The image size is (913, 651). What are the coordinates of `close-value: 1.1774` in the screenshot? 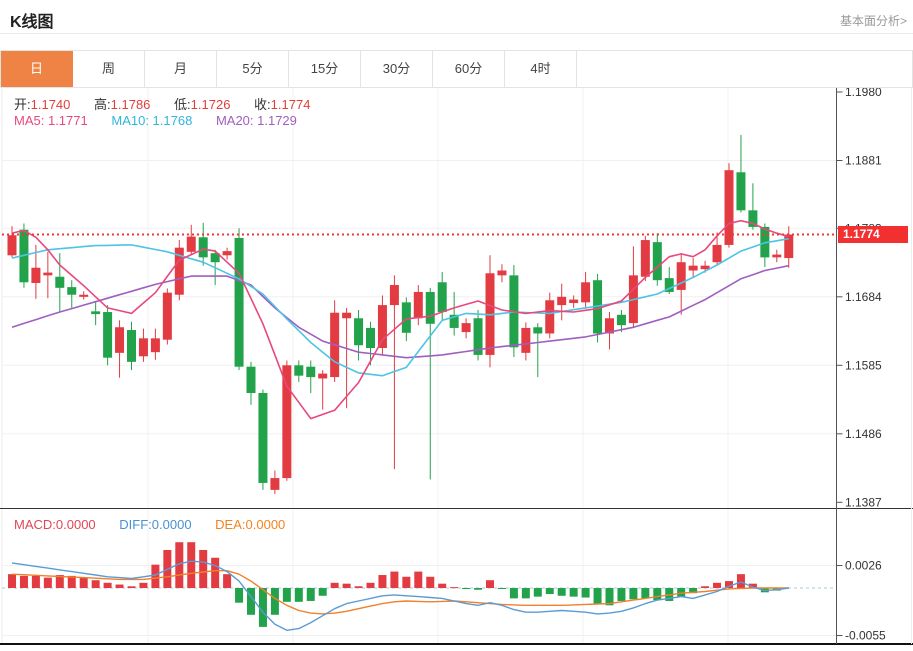 It's located at (290, 104).